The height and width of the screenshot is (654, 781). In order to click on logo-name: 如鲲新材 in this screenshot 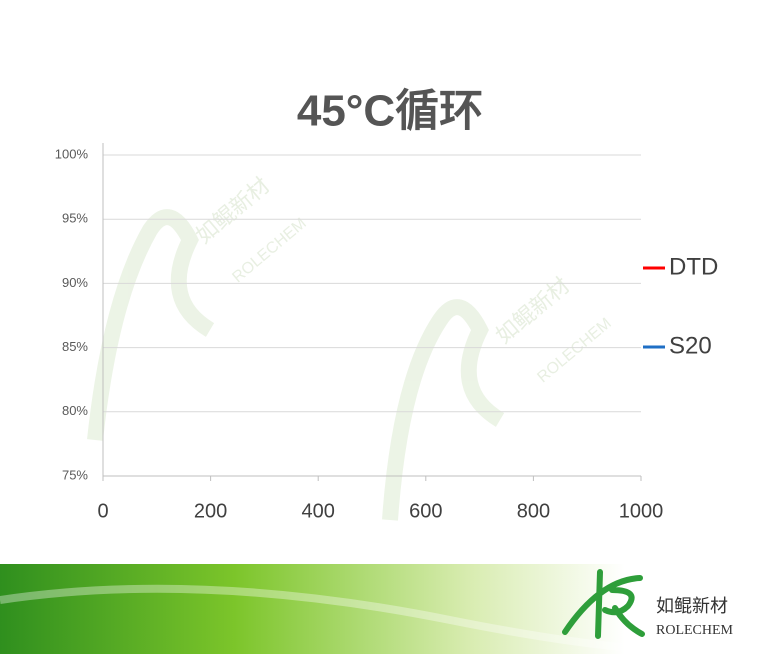, I will do `click(692, 606)`.